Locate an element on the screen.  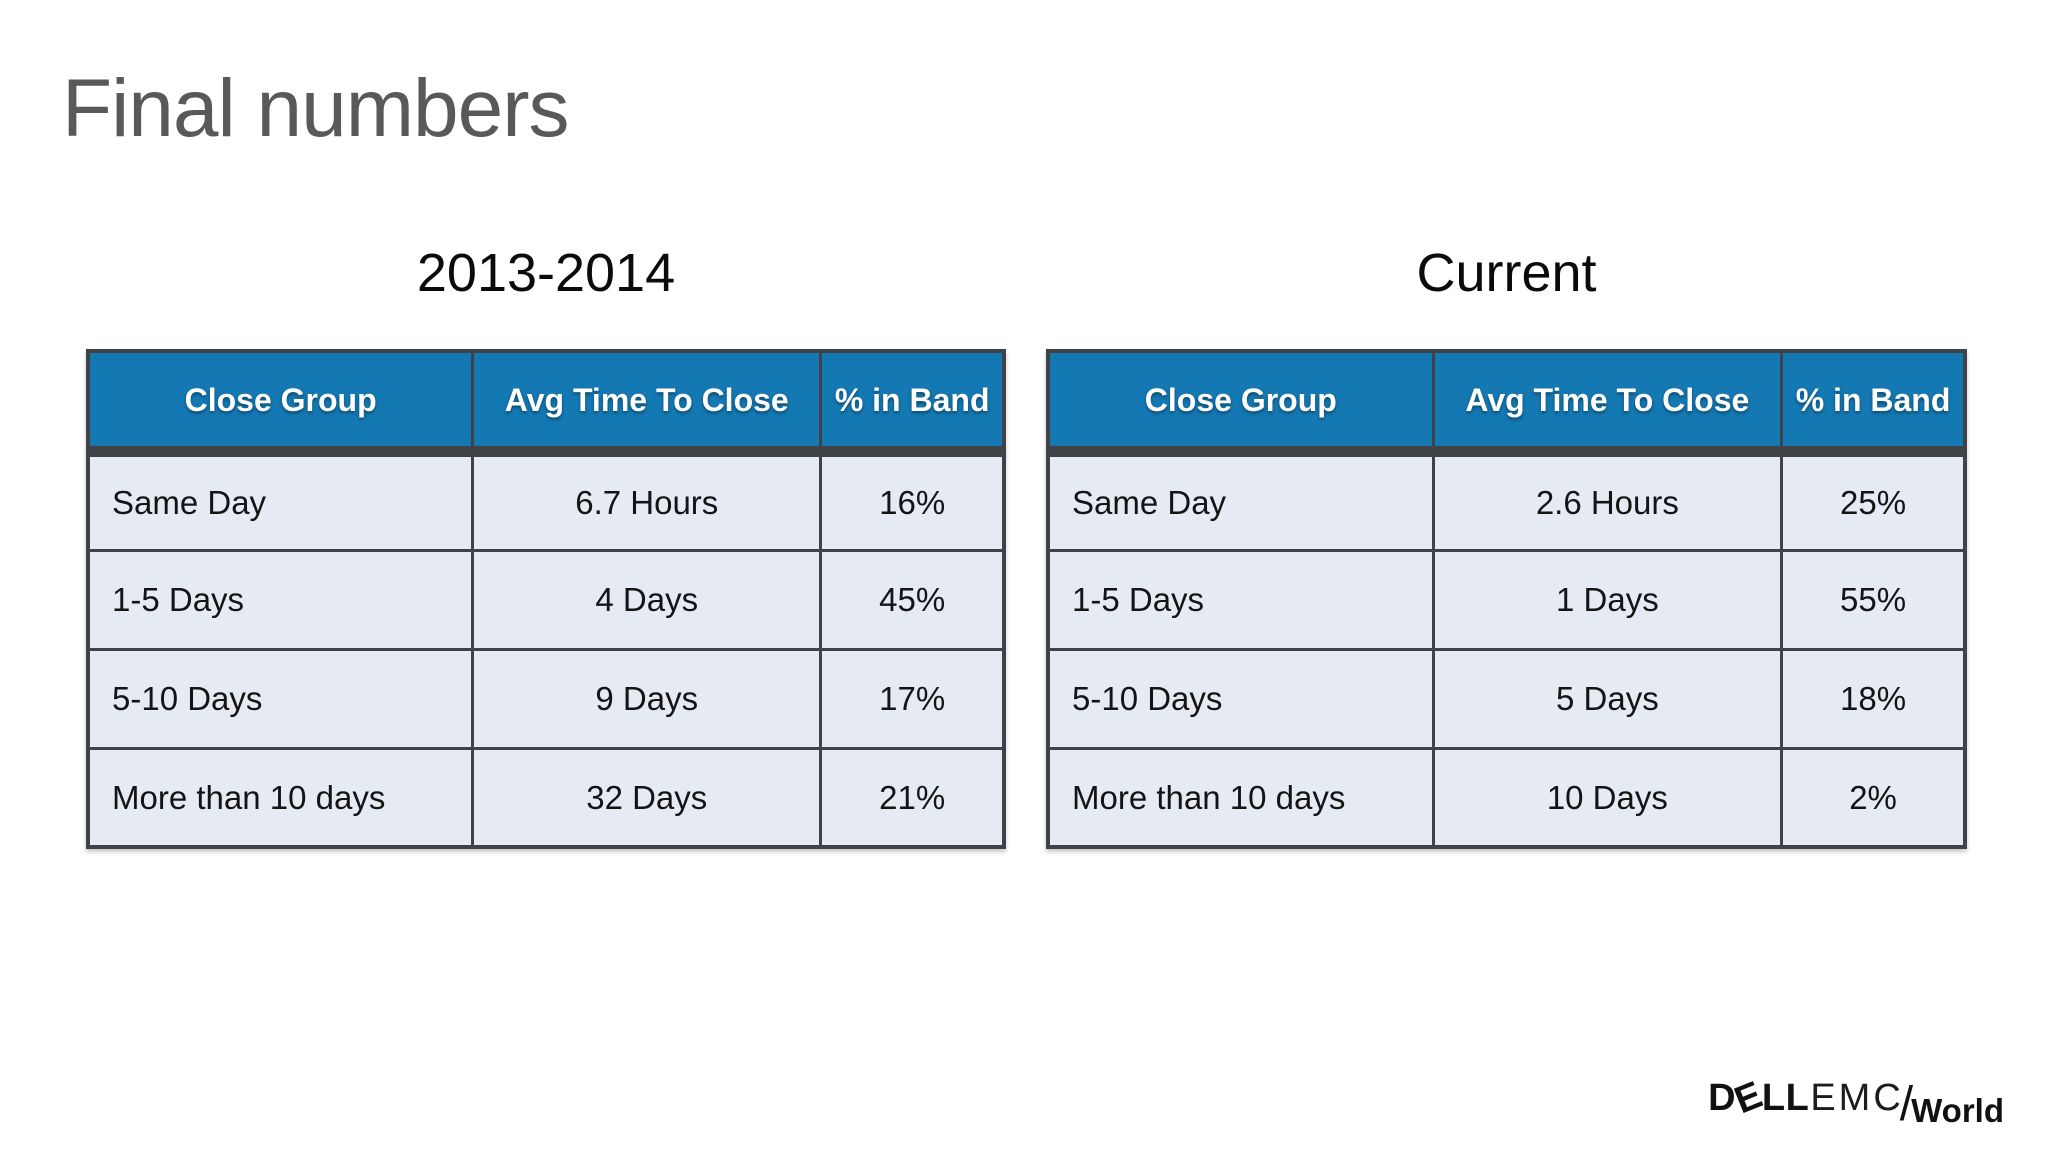
page-title: Final numbers is located at coordinates (316, 108).